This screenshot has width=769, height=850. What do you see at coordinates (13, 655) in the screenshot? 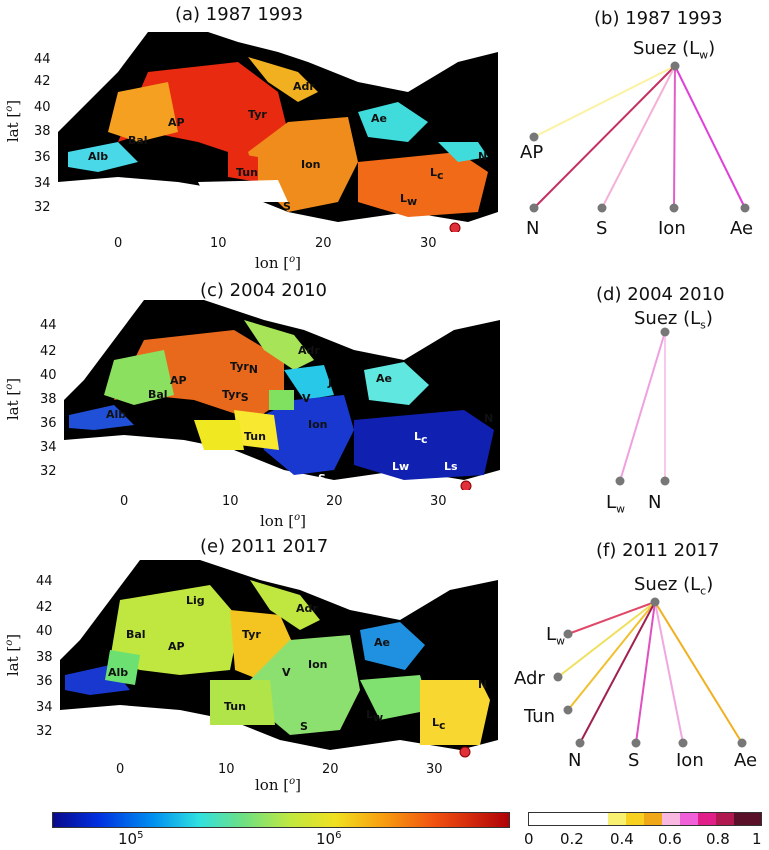
I see `ylabel-e: lat [o]` at bounding box center [13, 655].